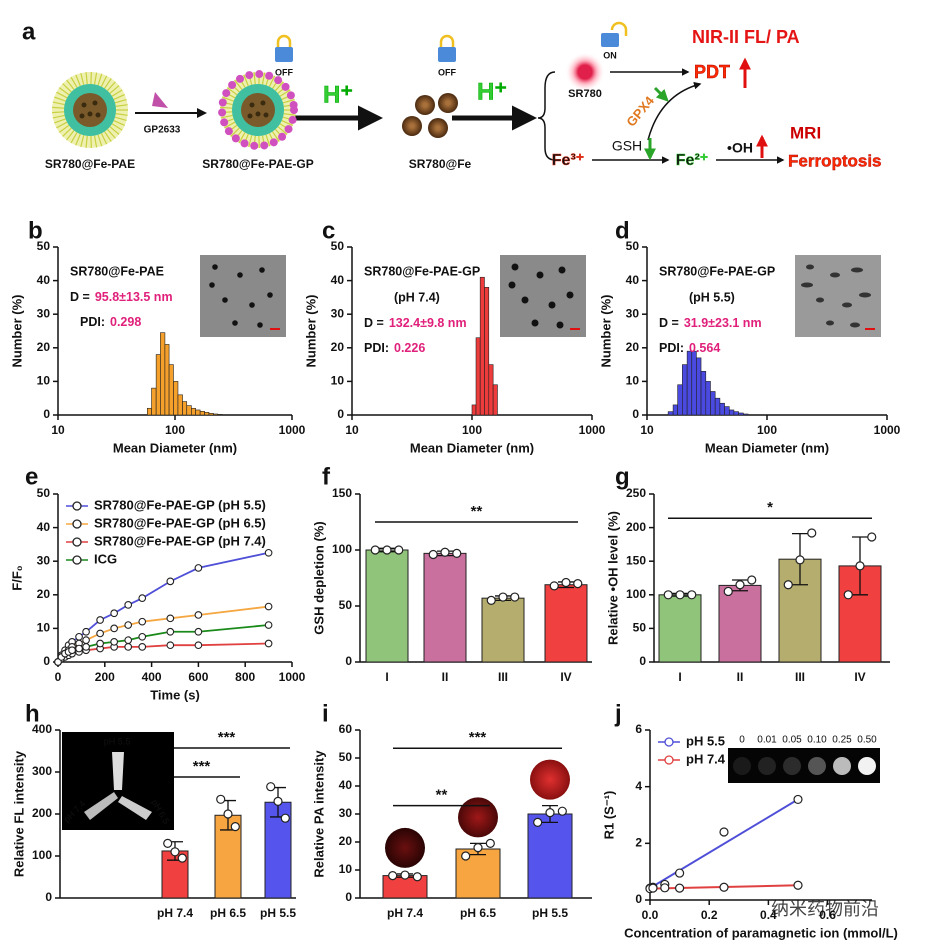  I want to click on pdi-value: 0.298, so click(125, 322).